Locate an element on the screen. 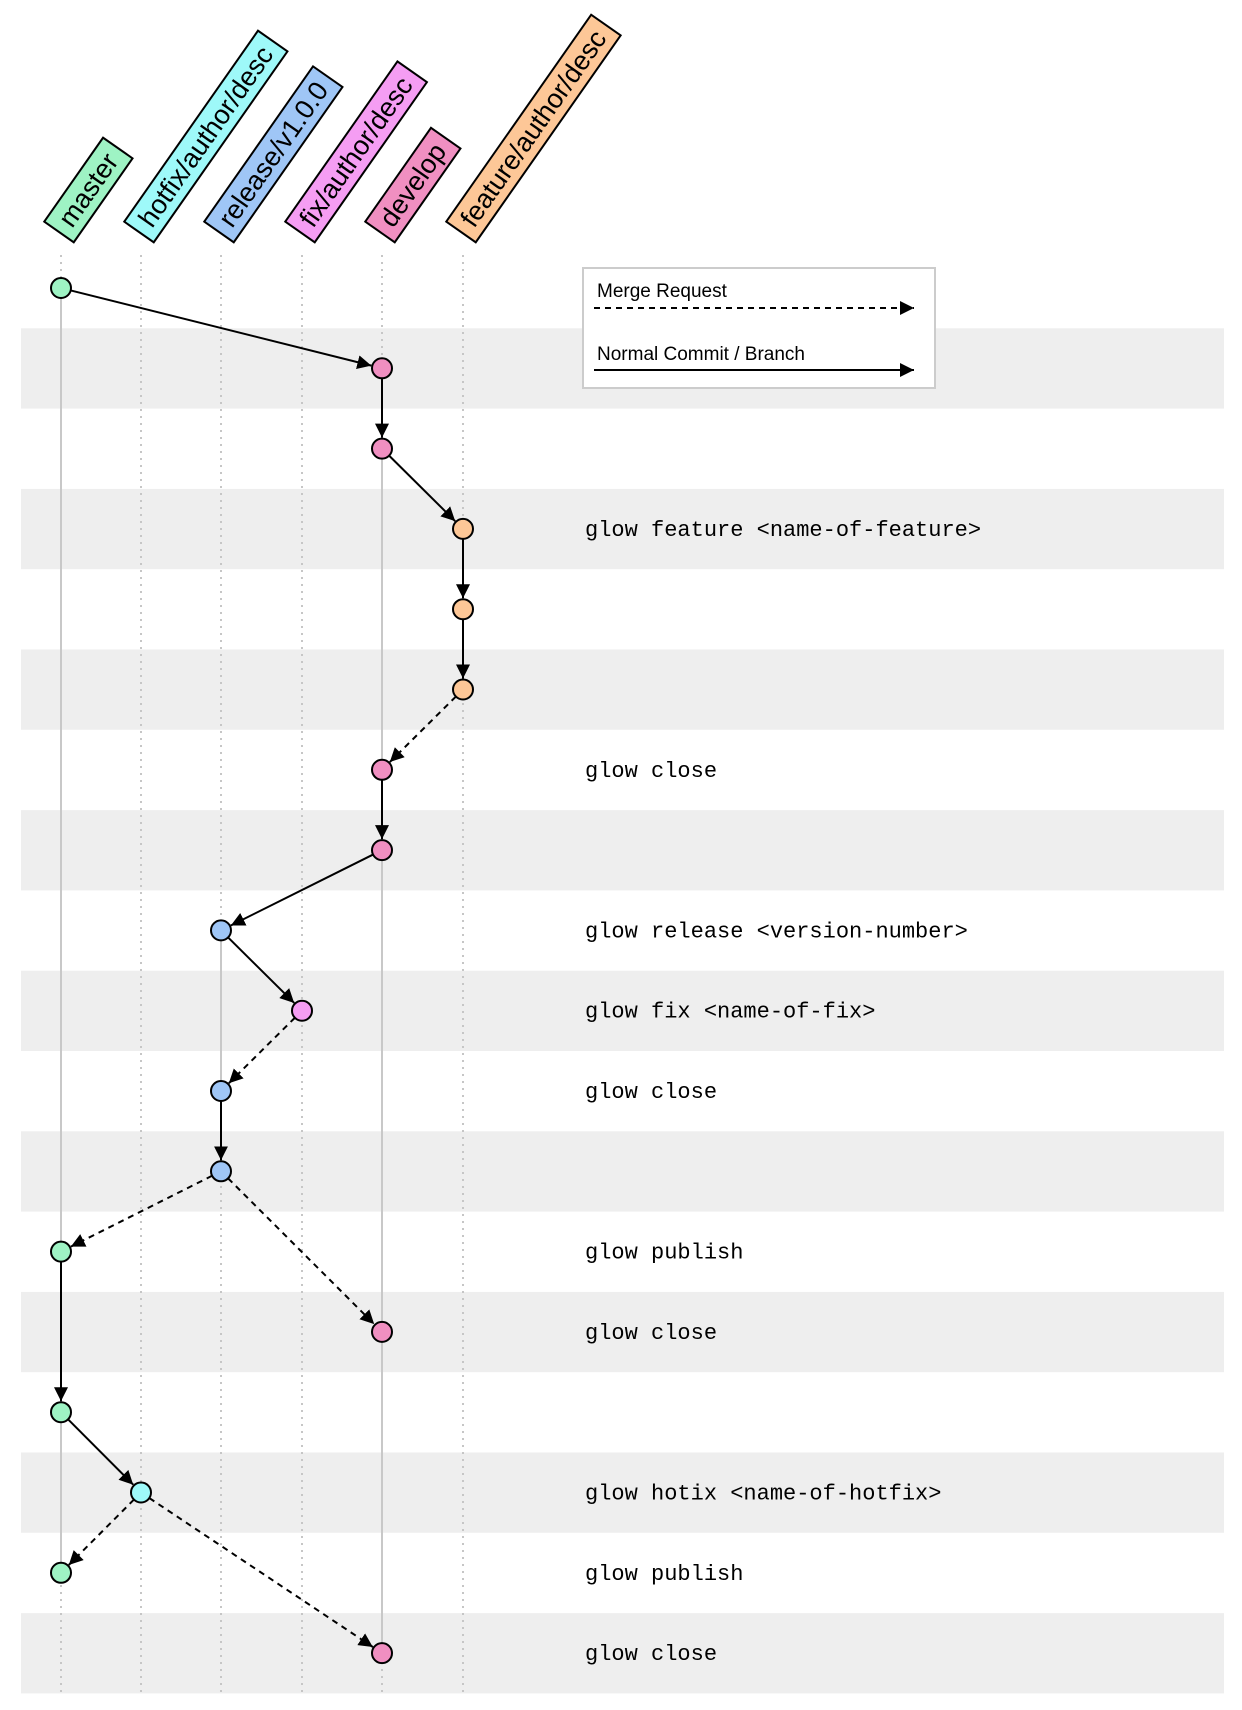 Image resolution: width=1242 pixels, height=1710 pixels. command-text: glow fix <name-of-fix> is located at coordinates (730, 1012).